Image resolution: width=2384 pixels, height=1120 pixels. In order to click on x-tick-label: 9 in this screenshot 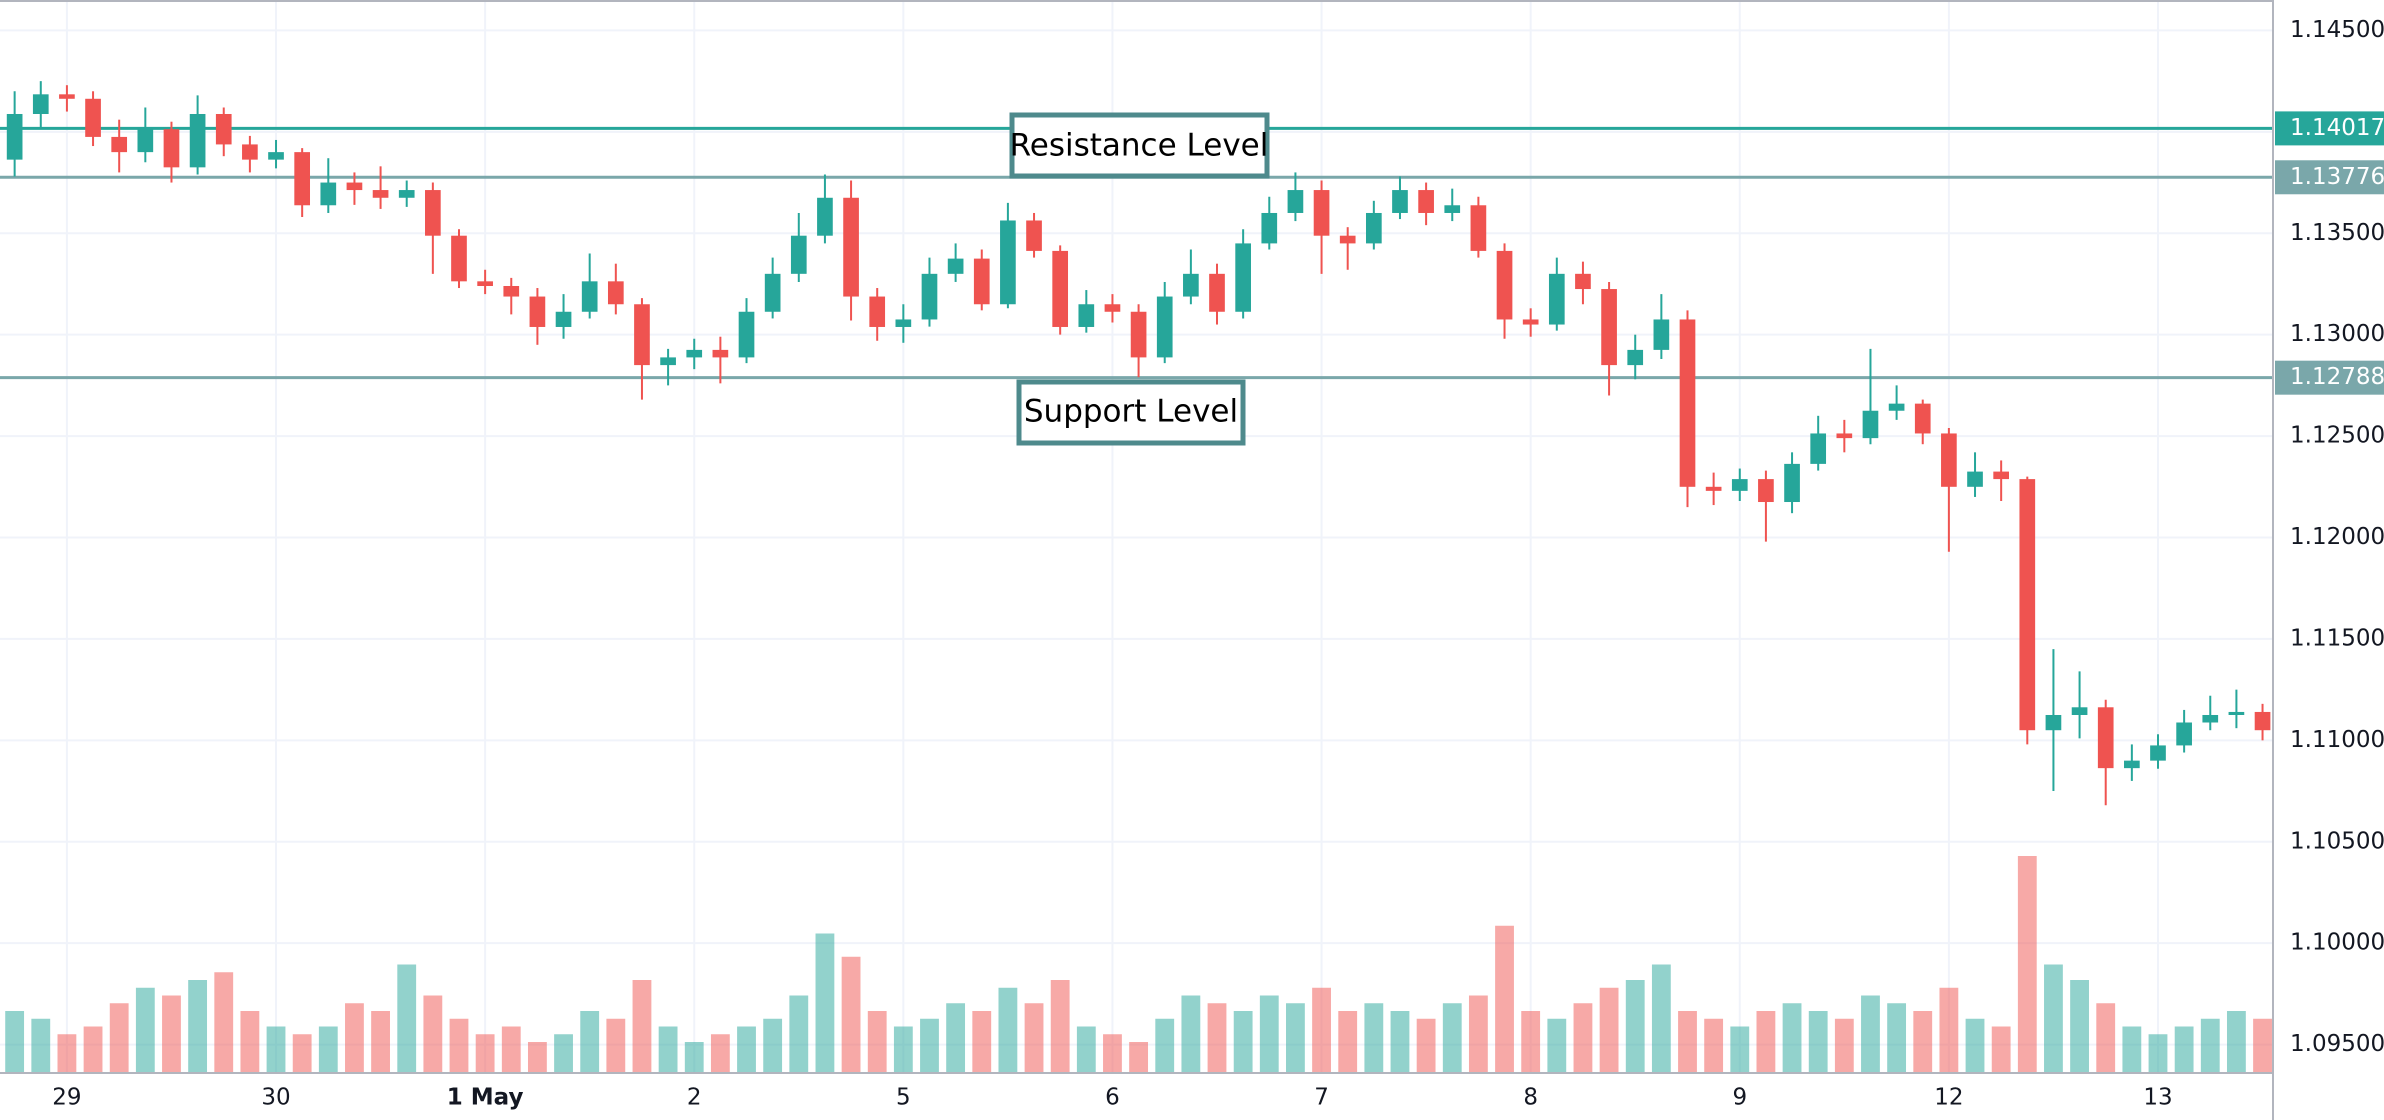, I will do `click(1739, 1098)`.